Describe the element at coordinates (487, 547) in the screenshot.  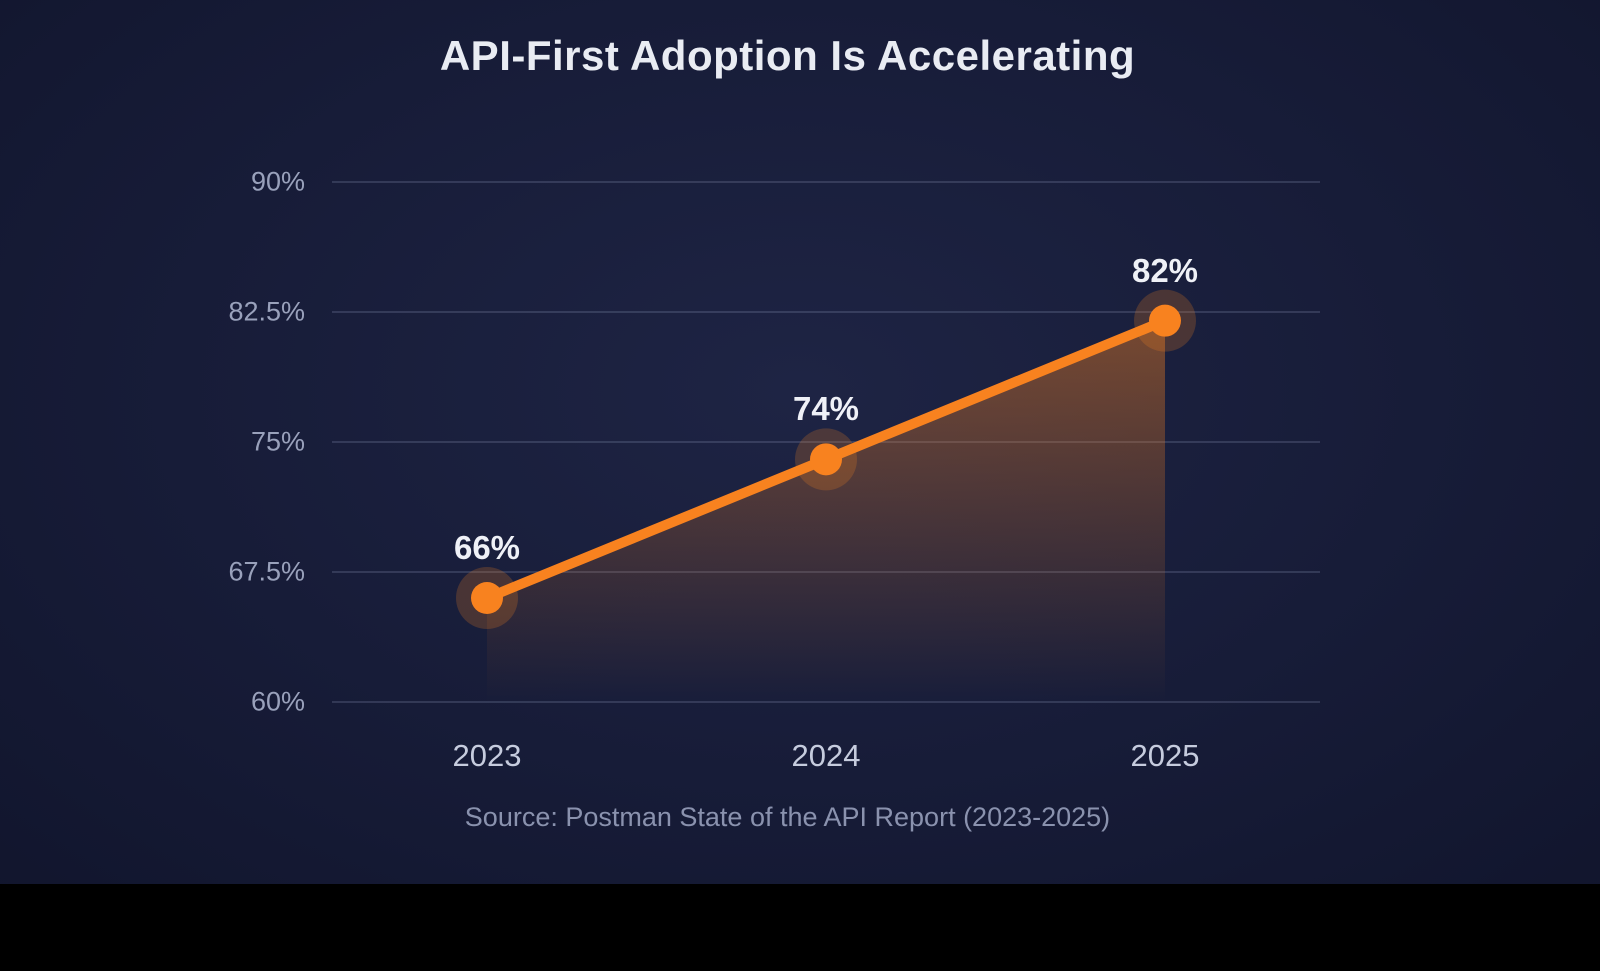
I see `data-point-label: 66%` at that location.